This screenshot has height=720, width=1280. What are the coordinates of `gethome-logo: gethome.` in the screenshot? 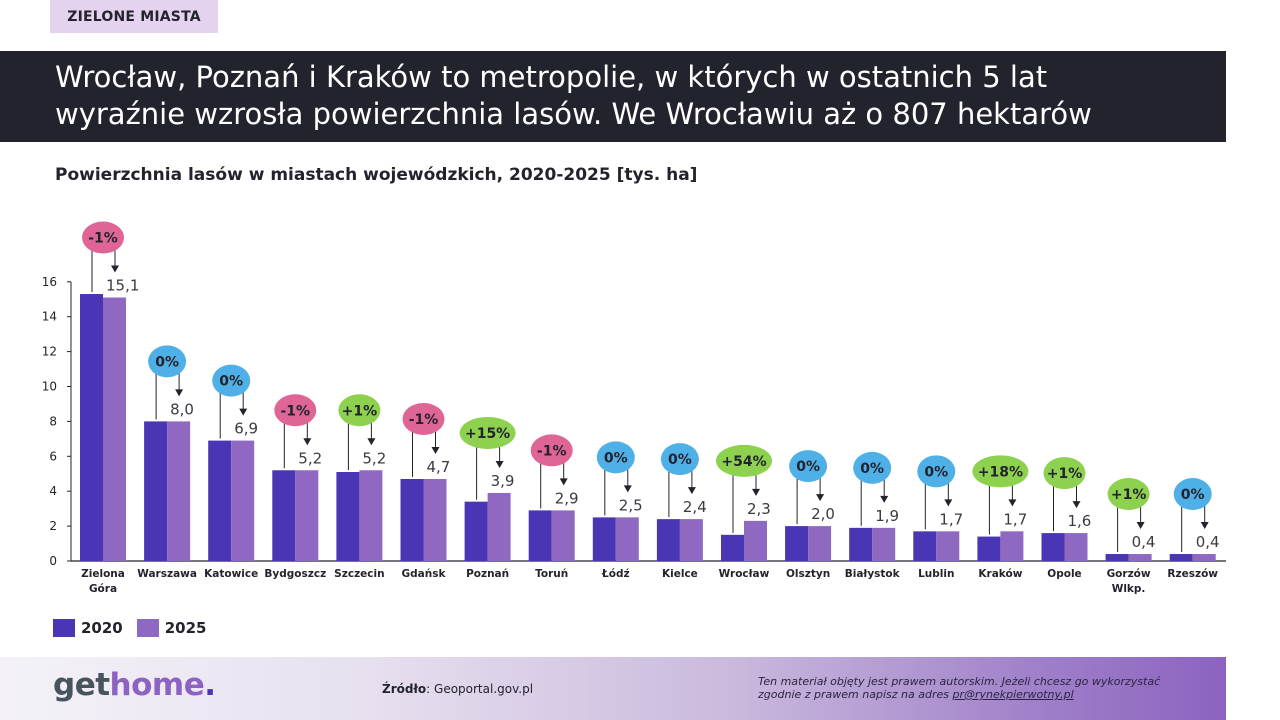 It's located at (134, 685).